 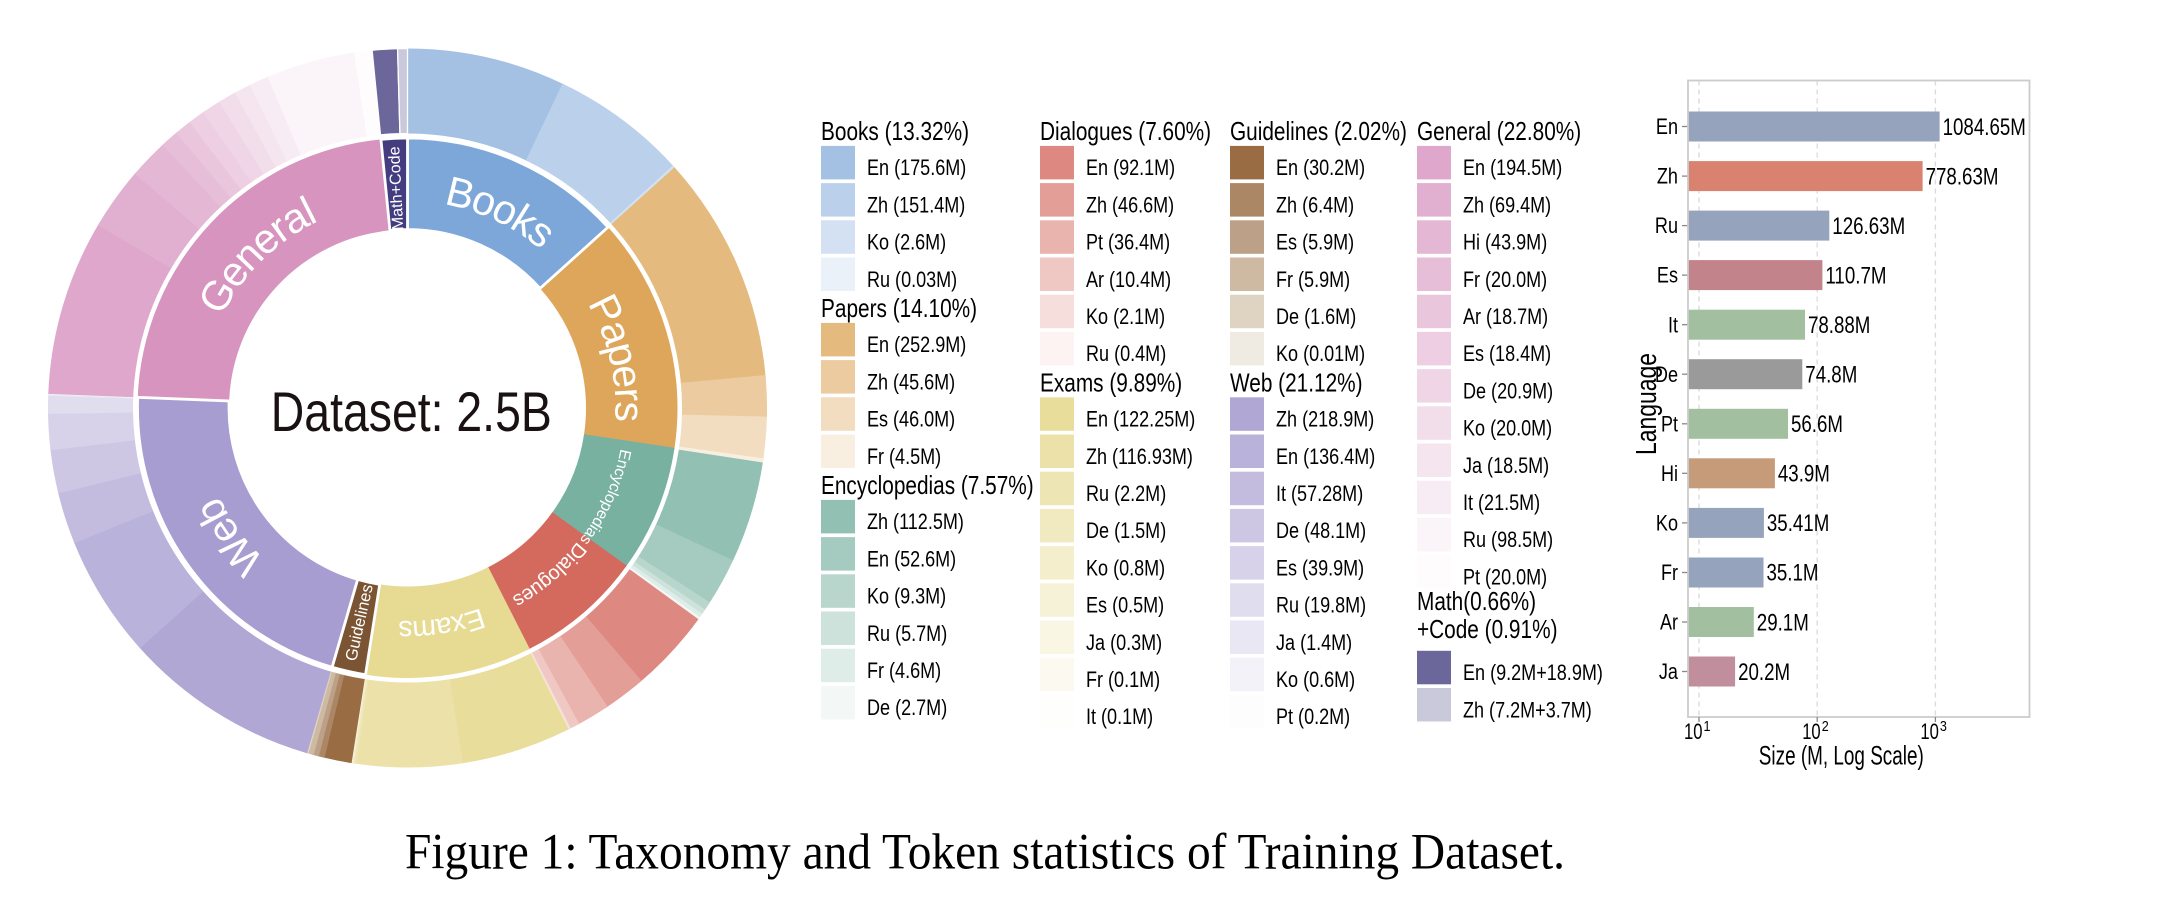 I want to click on svg-text: 56.6M, so click(x=1817, y=424).